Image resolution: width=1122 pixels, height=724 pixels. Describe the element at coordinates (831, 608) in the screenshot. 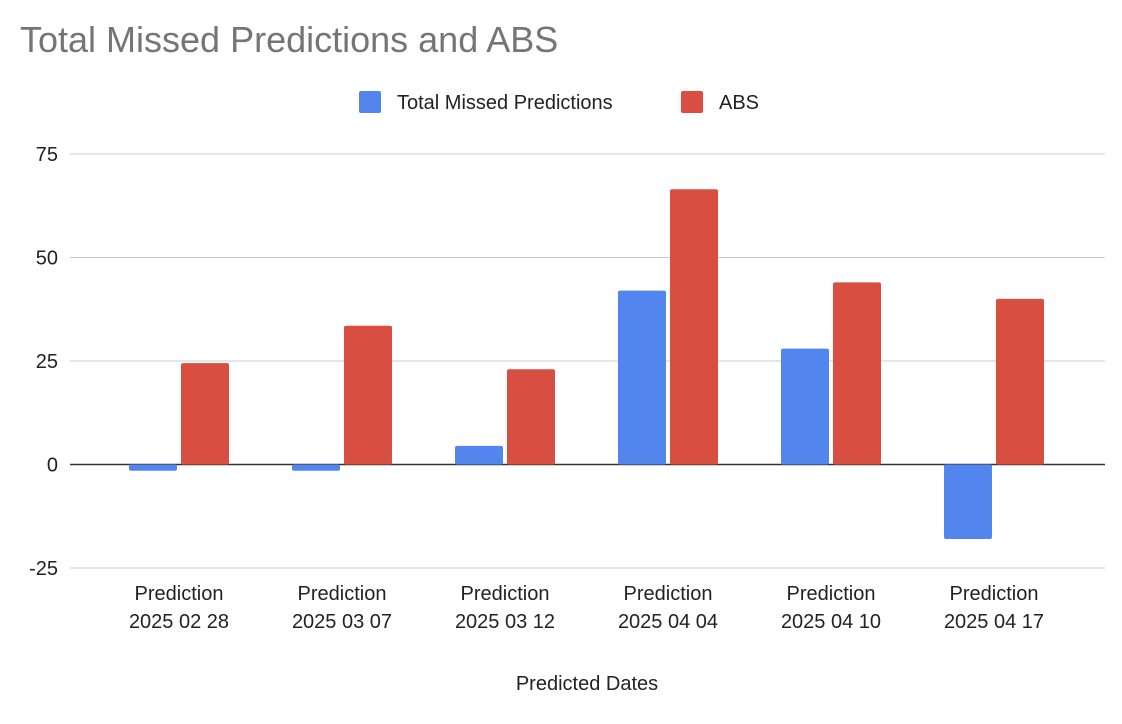

I see `x-tick-label: Prediction 2025 04 10` at that location.